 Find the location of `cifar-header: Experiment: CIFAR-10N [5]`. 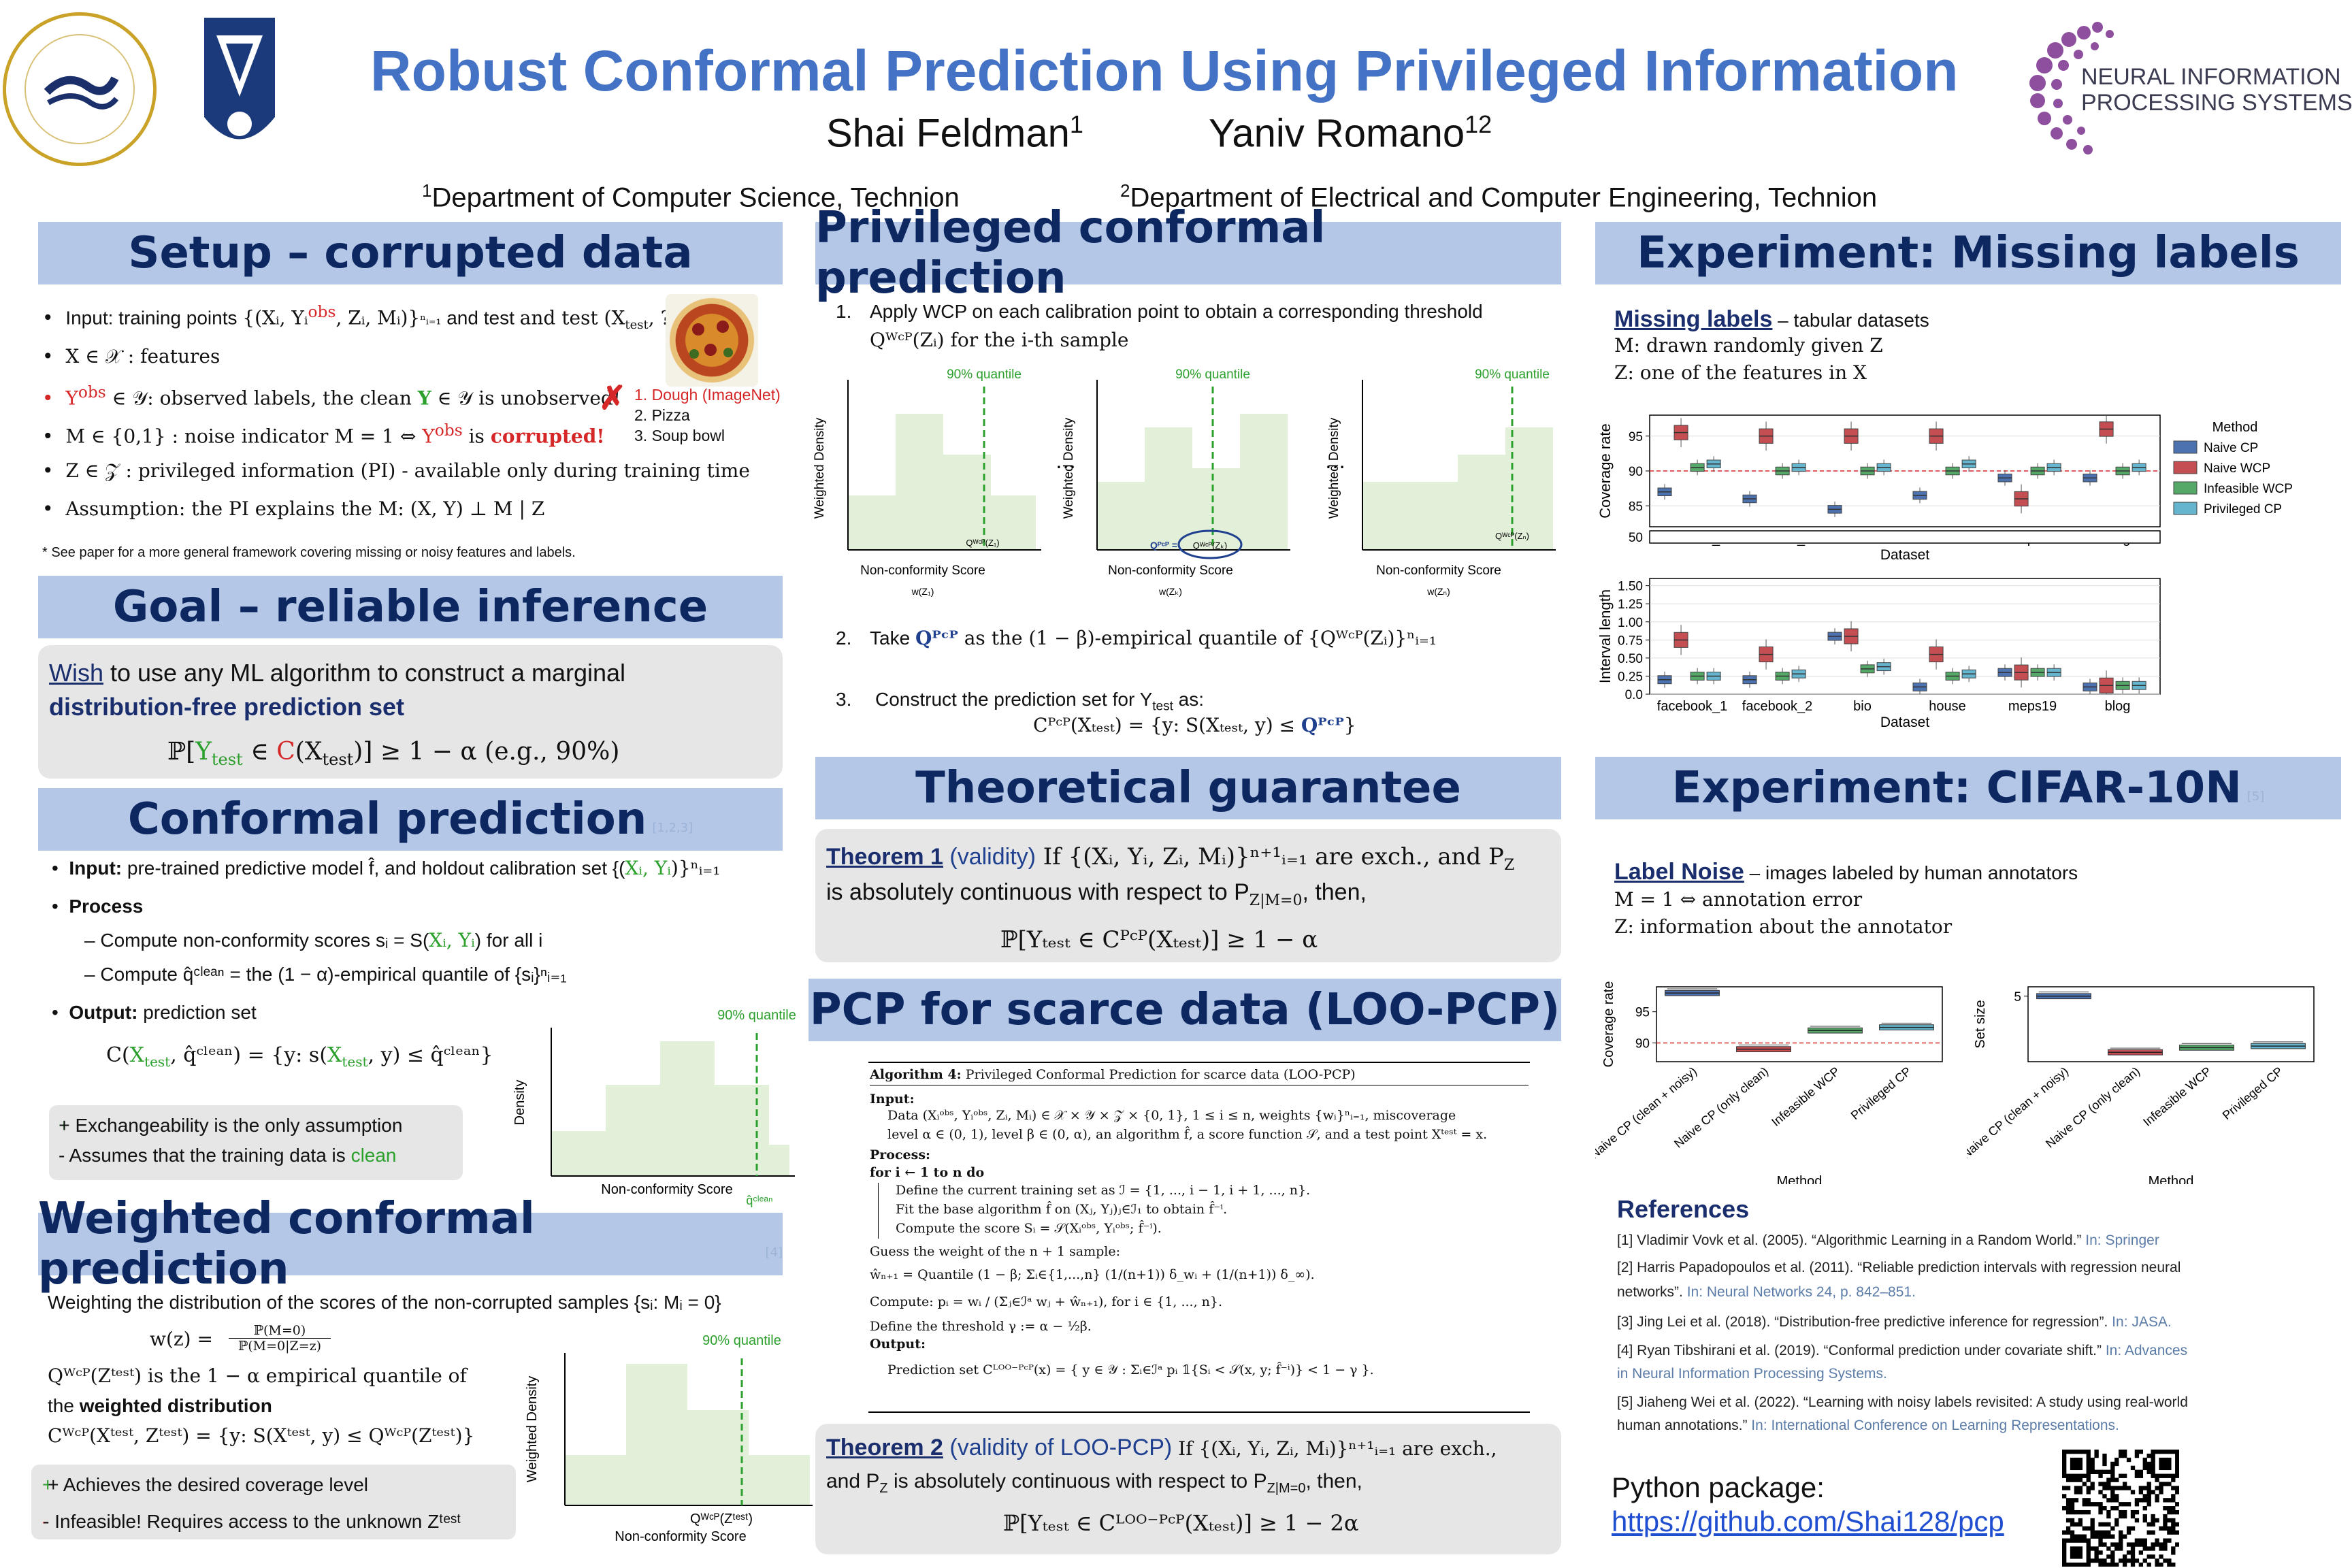

cifar-header: Experiment: CIFAR-10N [5] is located at coordinates (1968, 788).